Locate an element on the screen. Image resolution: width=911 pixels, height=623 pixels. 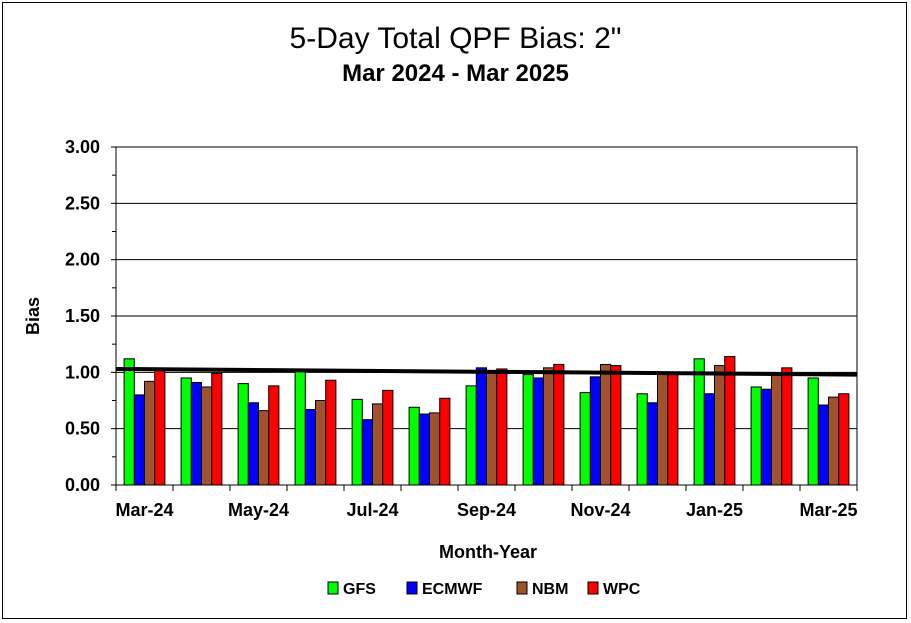
chart-title: 5-Day Total QPF Bias: 2" is located at coordinates (455, 38).